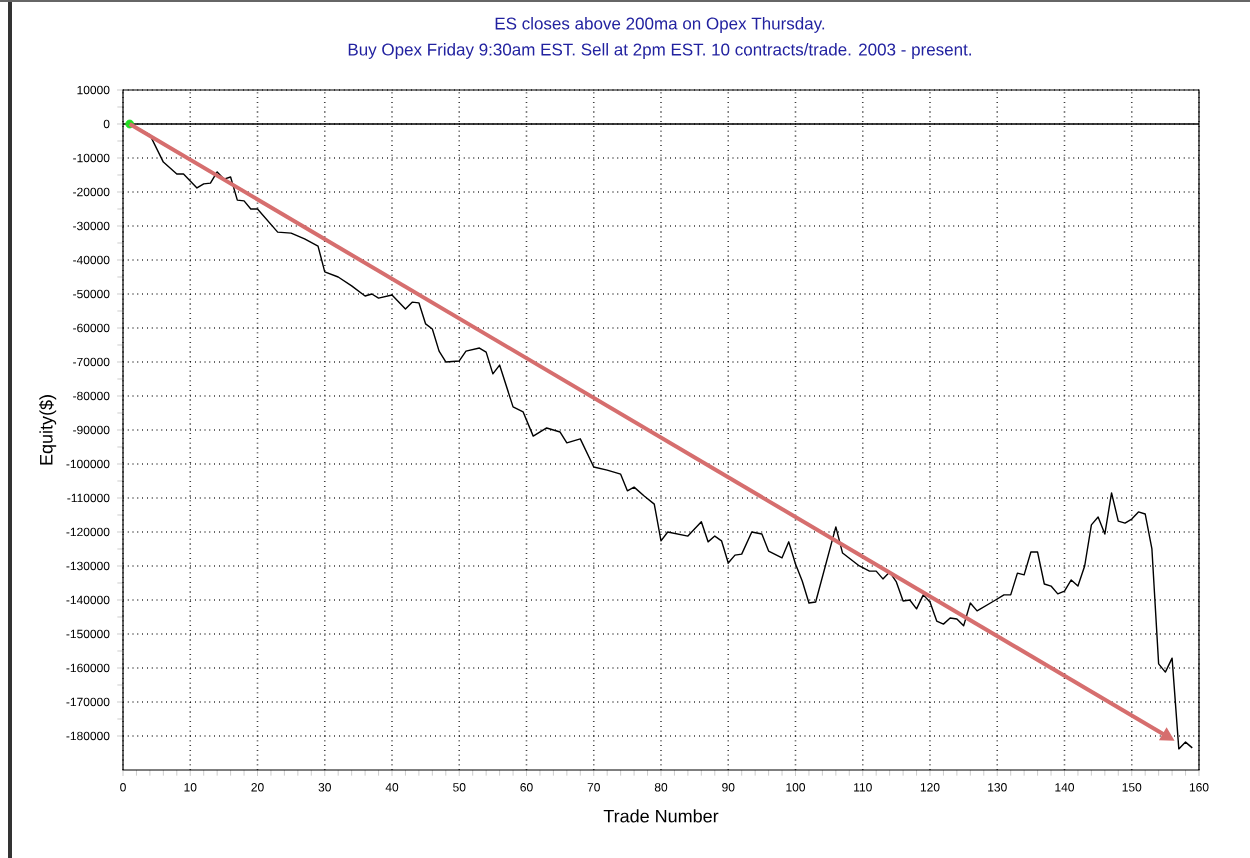  I want to click on x-tick-label: 20, so click(257, 787).